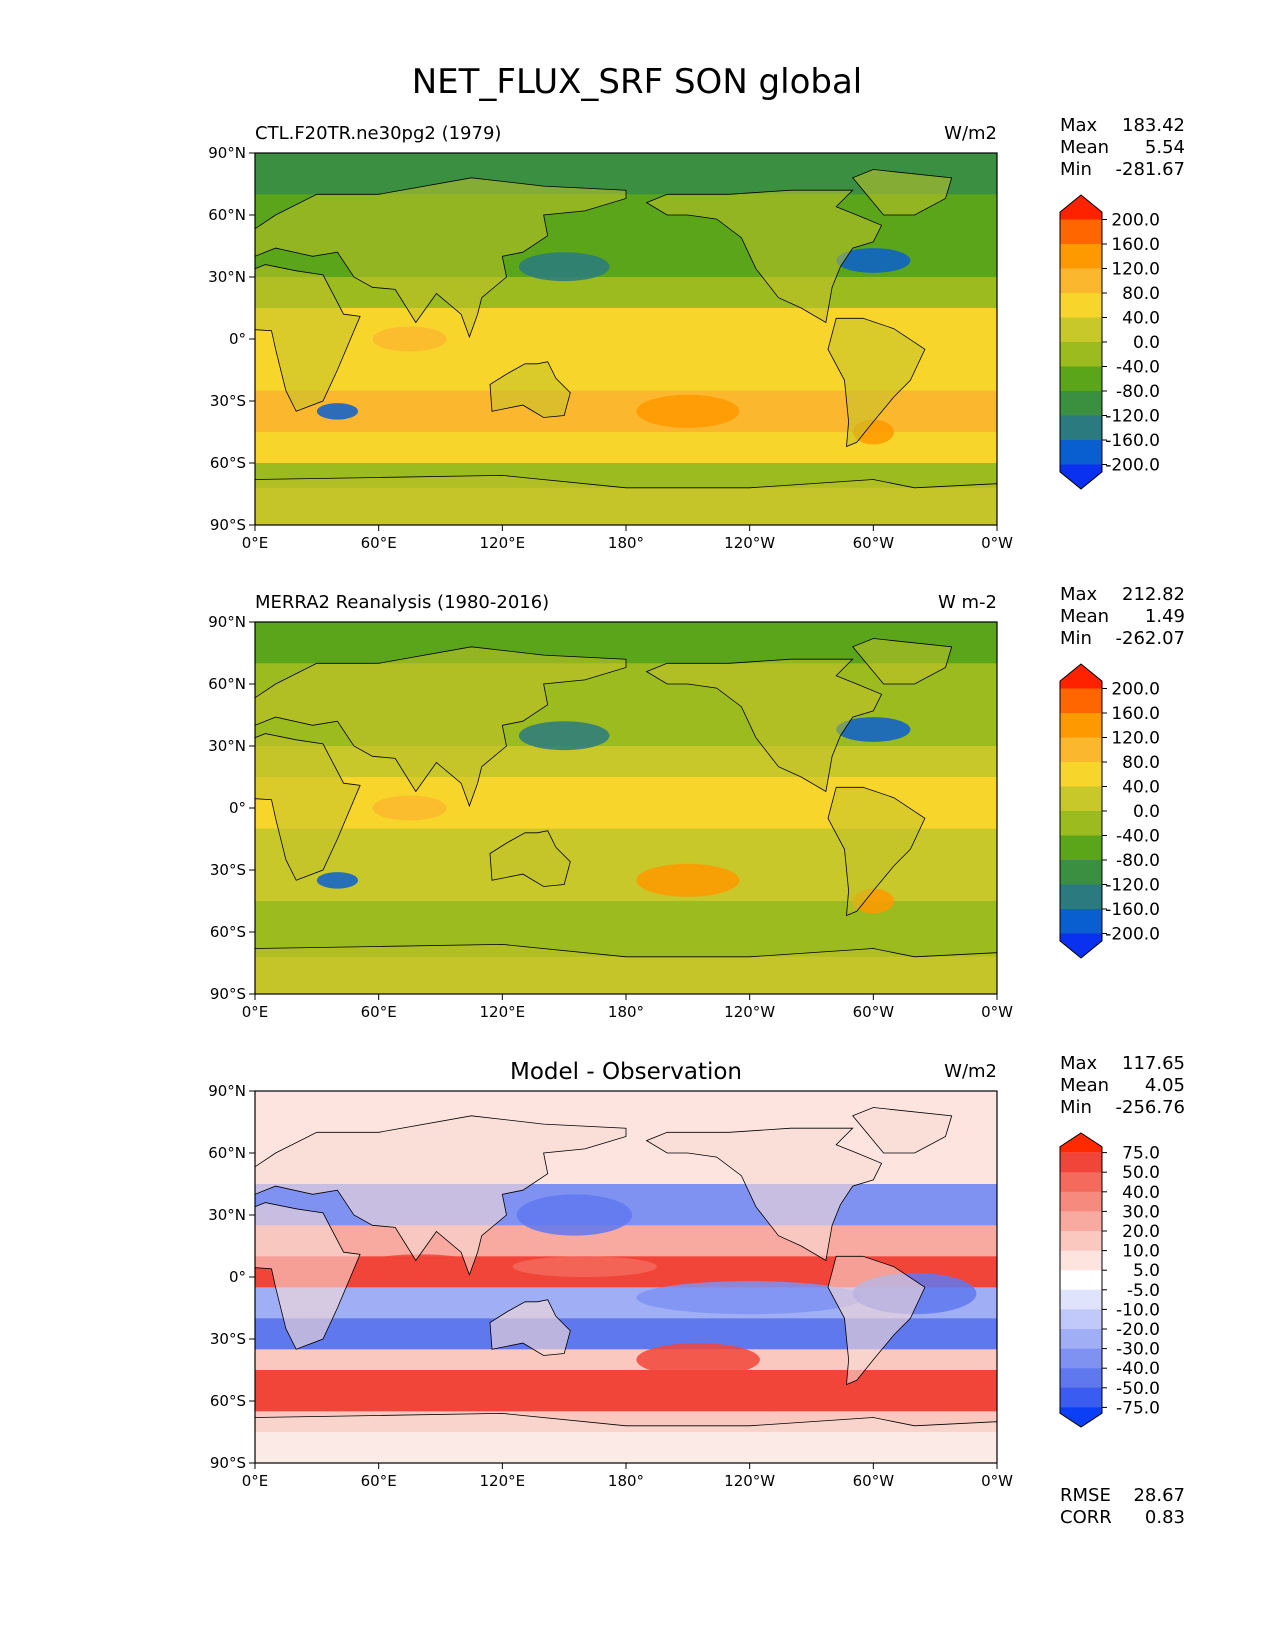  I want to click on lon-tick-label: 120°W, so click(749, 1012).